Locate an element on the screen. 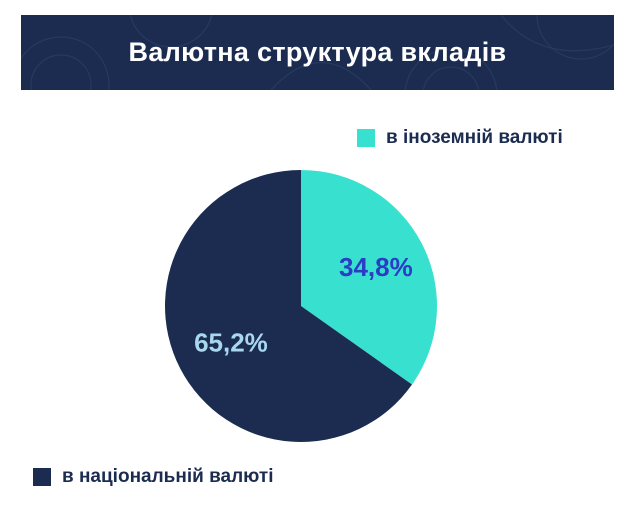  legend-swatch-national is located at coordinates (42, 477).